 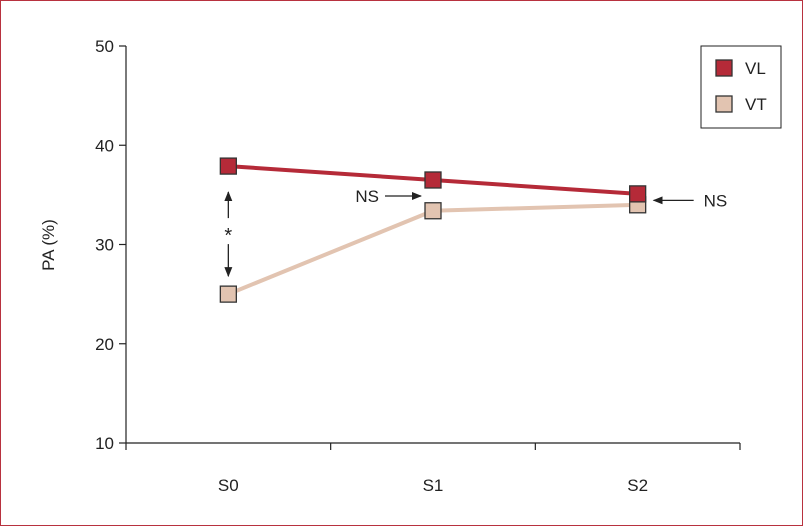 I want to click on y-axis-label: PA (%), so click(x=48, y=245).